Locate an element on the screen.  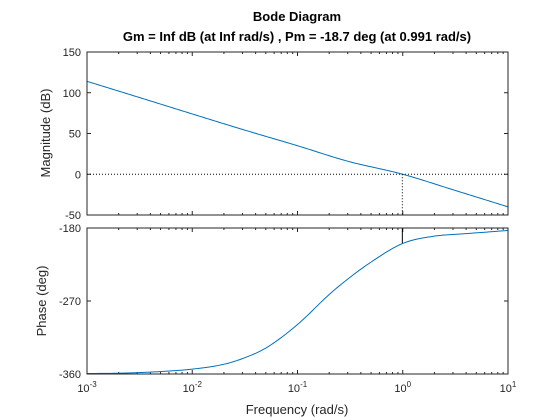
x-tick-label: 10⁻³ is located at coordinates (87, 387).